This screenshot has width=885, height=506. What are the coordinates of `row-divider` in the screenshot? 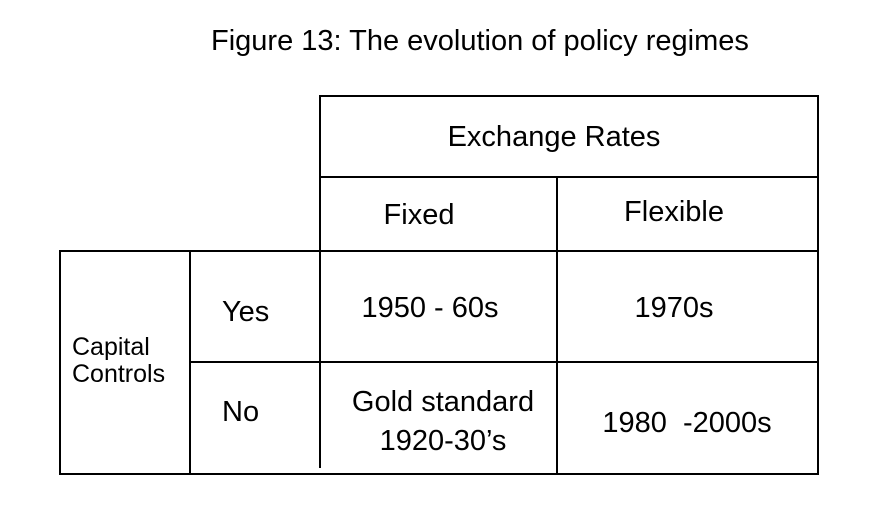 It's located at (504, 362).